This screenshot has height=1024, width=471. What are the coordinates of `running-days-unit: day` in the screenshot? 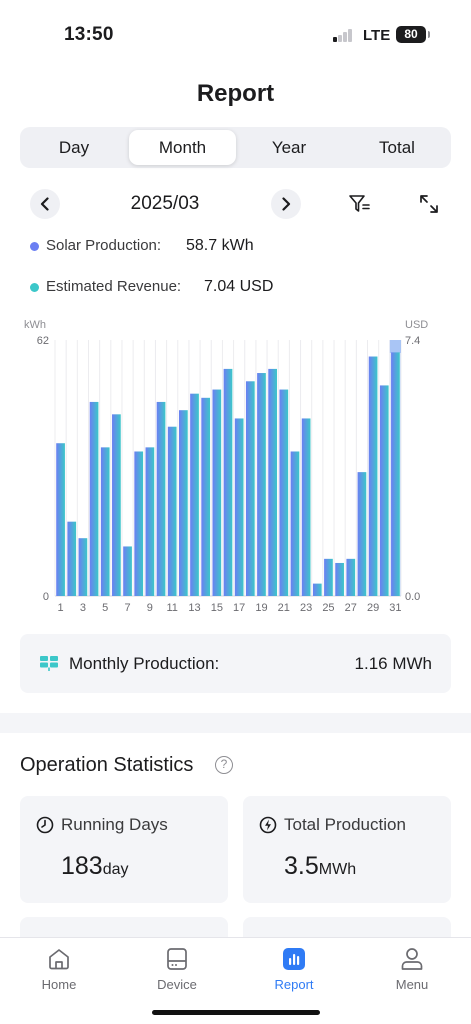 It's located at (115, 869).